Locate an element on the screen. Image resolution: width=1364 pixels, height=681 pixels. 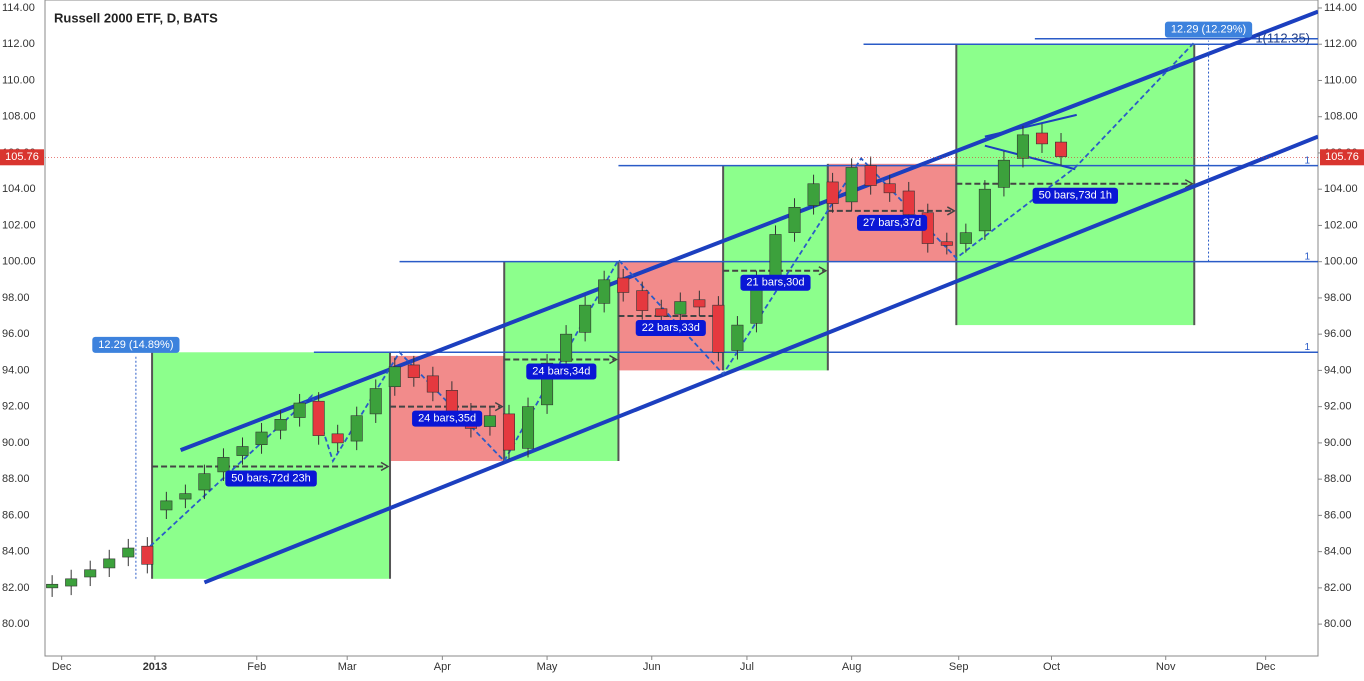
box-label: 21 bars,30d is located at coordinates (775, 283).